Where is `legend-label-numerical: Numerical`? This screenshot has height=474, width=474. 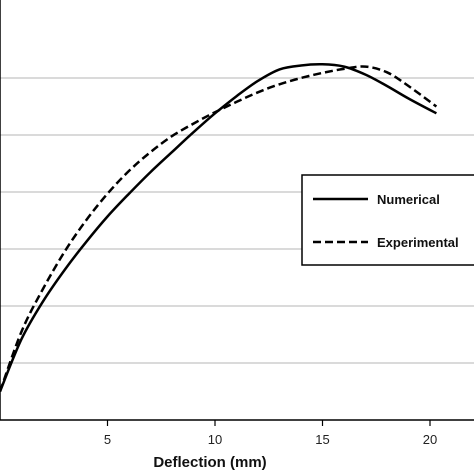
legend-label-numerical: Numerical is located at coordinates (408, 199).